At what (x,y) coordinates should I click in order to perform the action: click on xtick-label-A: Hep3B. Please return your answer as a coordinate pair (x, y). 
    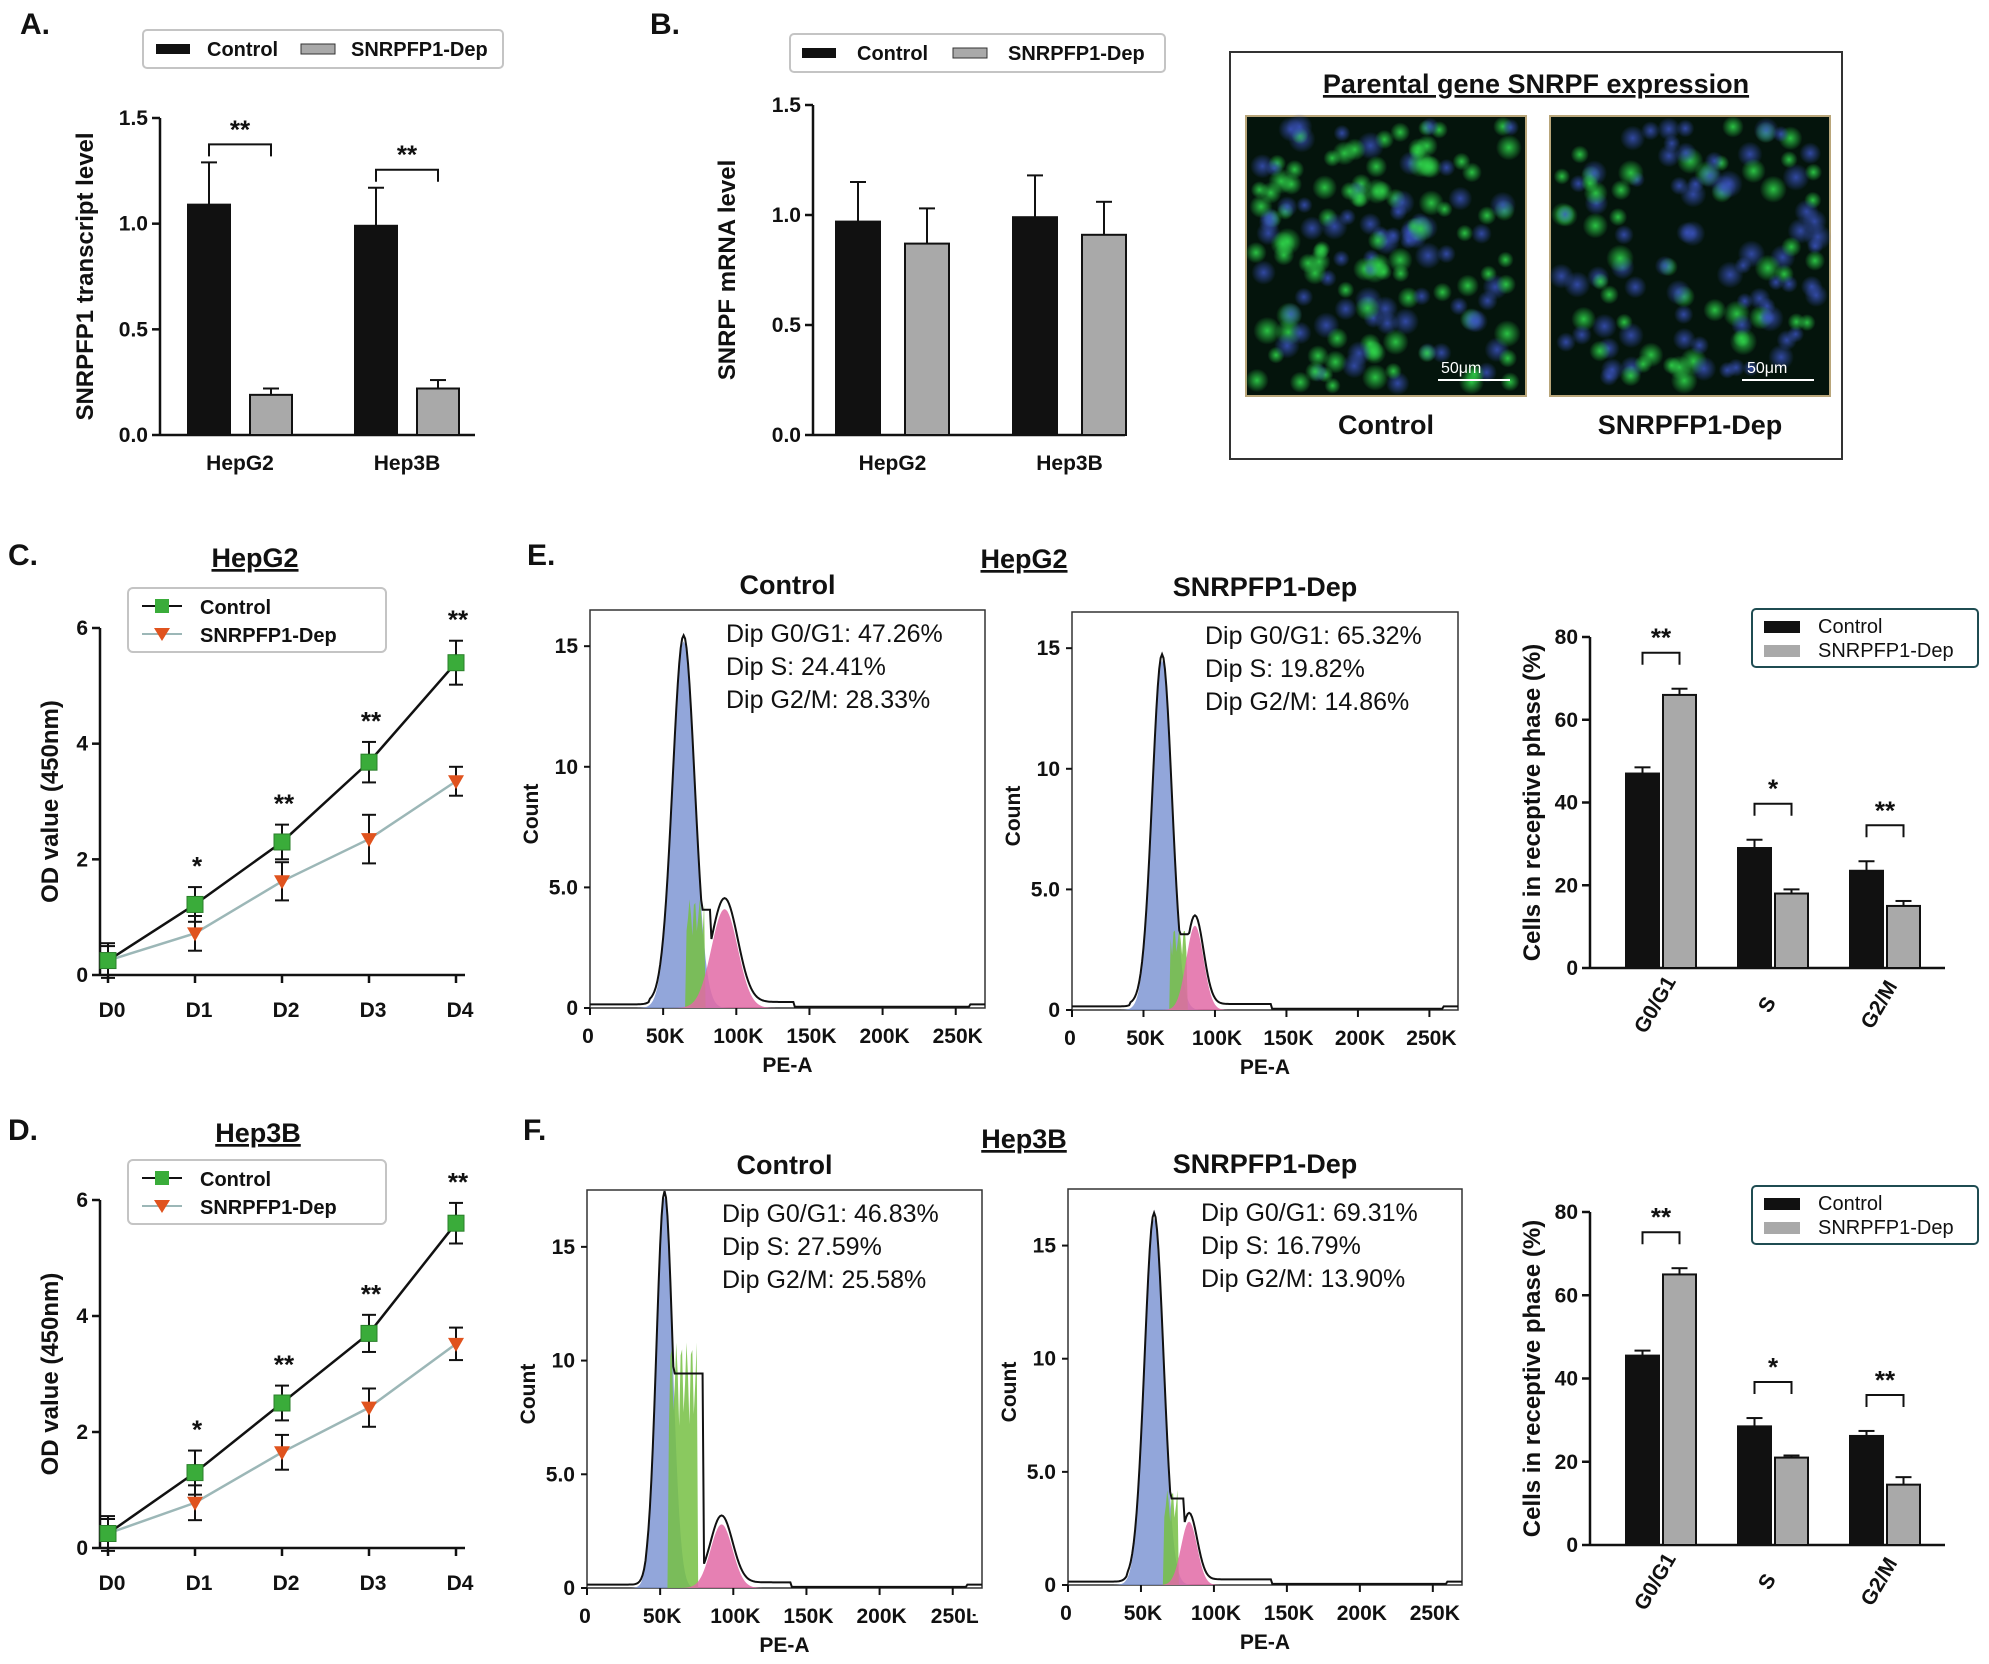
    Looking at the image, I should click on (407, 463).